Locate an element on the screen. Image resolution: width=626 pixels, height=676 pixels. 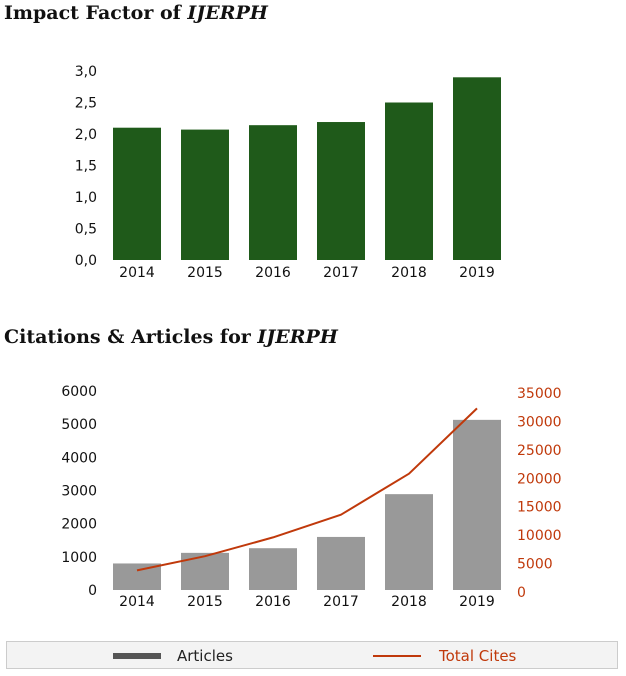
impact-bar-2016 is located at coordinates (273, 193).